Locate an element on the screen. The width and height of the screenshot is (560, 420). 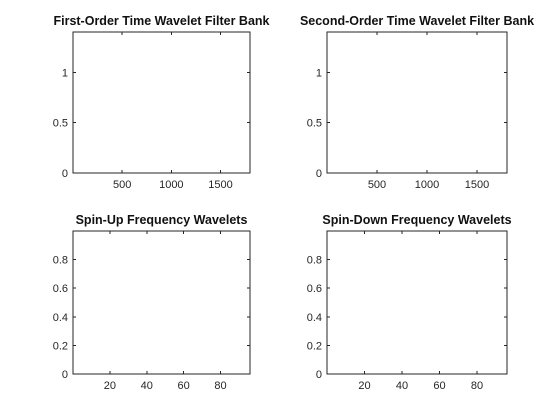
chart-title: Spin-Up Frequency Wavelets is located at coordinates (162, 220).